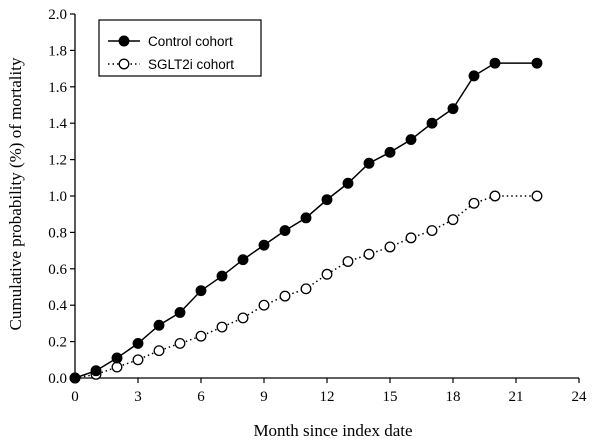  I want to click on y-tick-label: 0.4, so click(57, 306).